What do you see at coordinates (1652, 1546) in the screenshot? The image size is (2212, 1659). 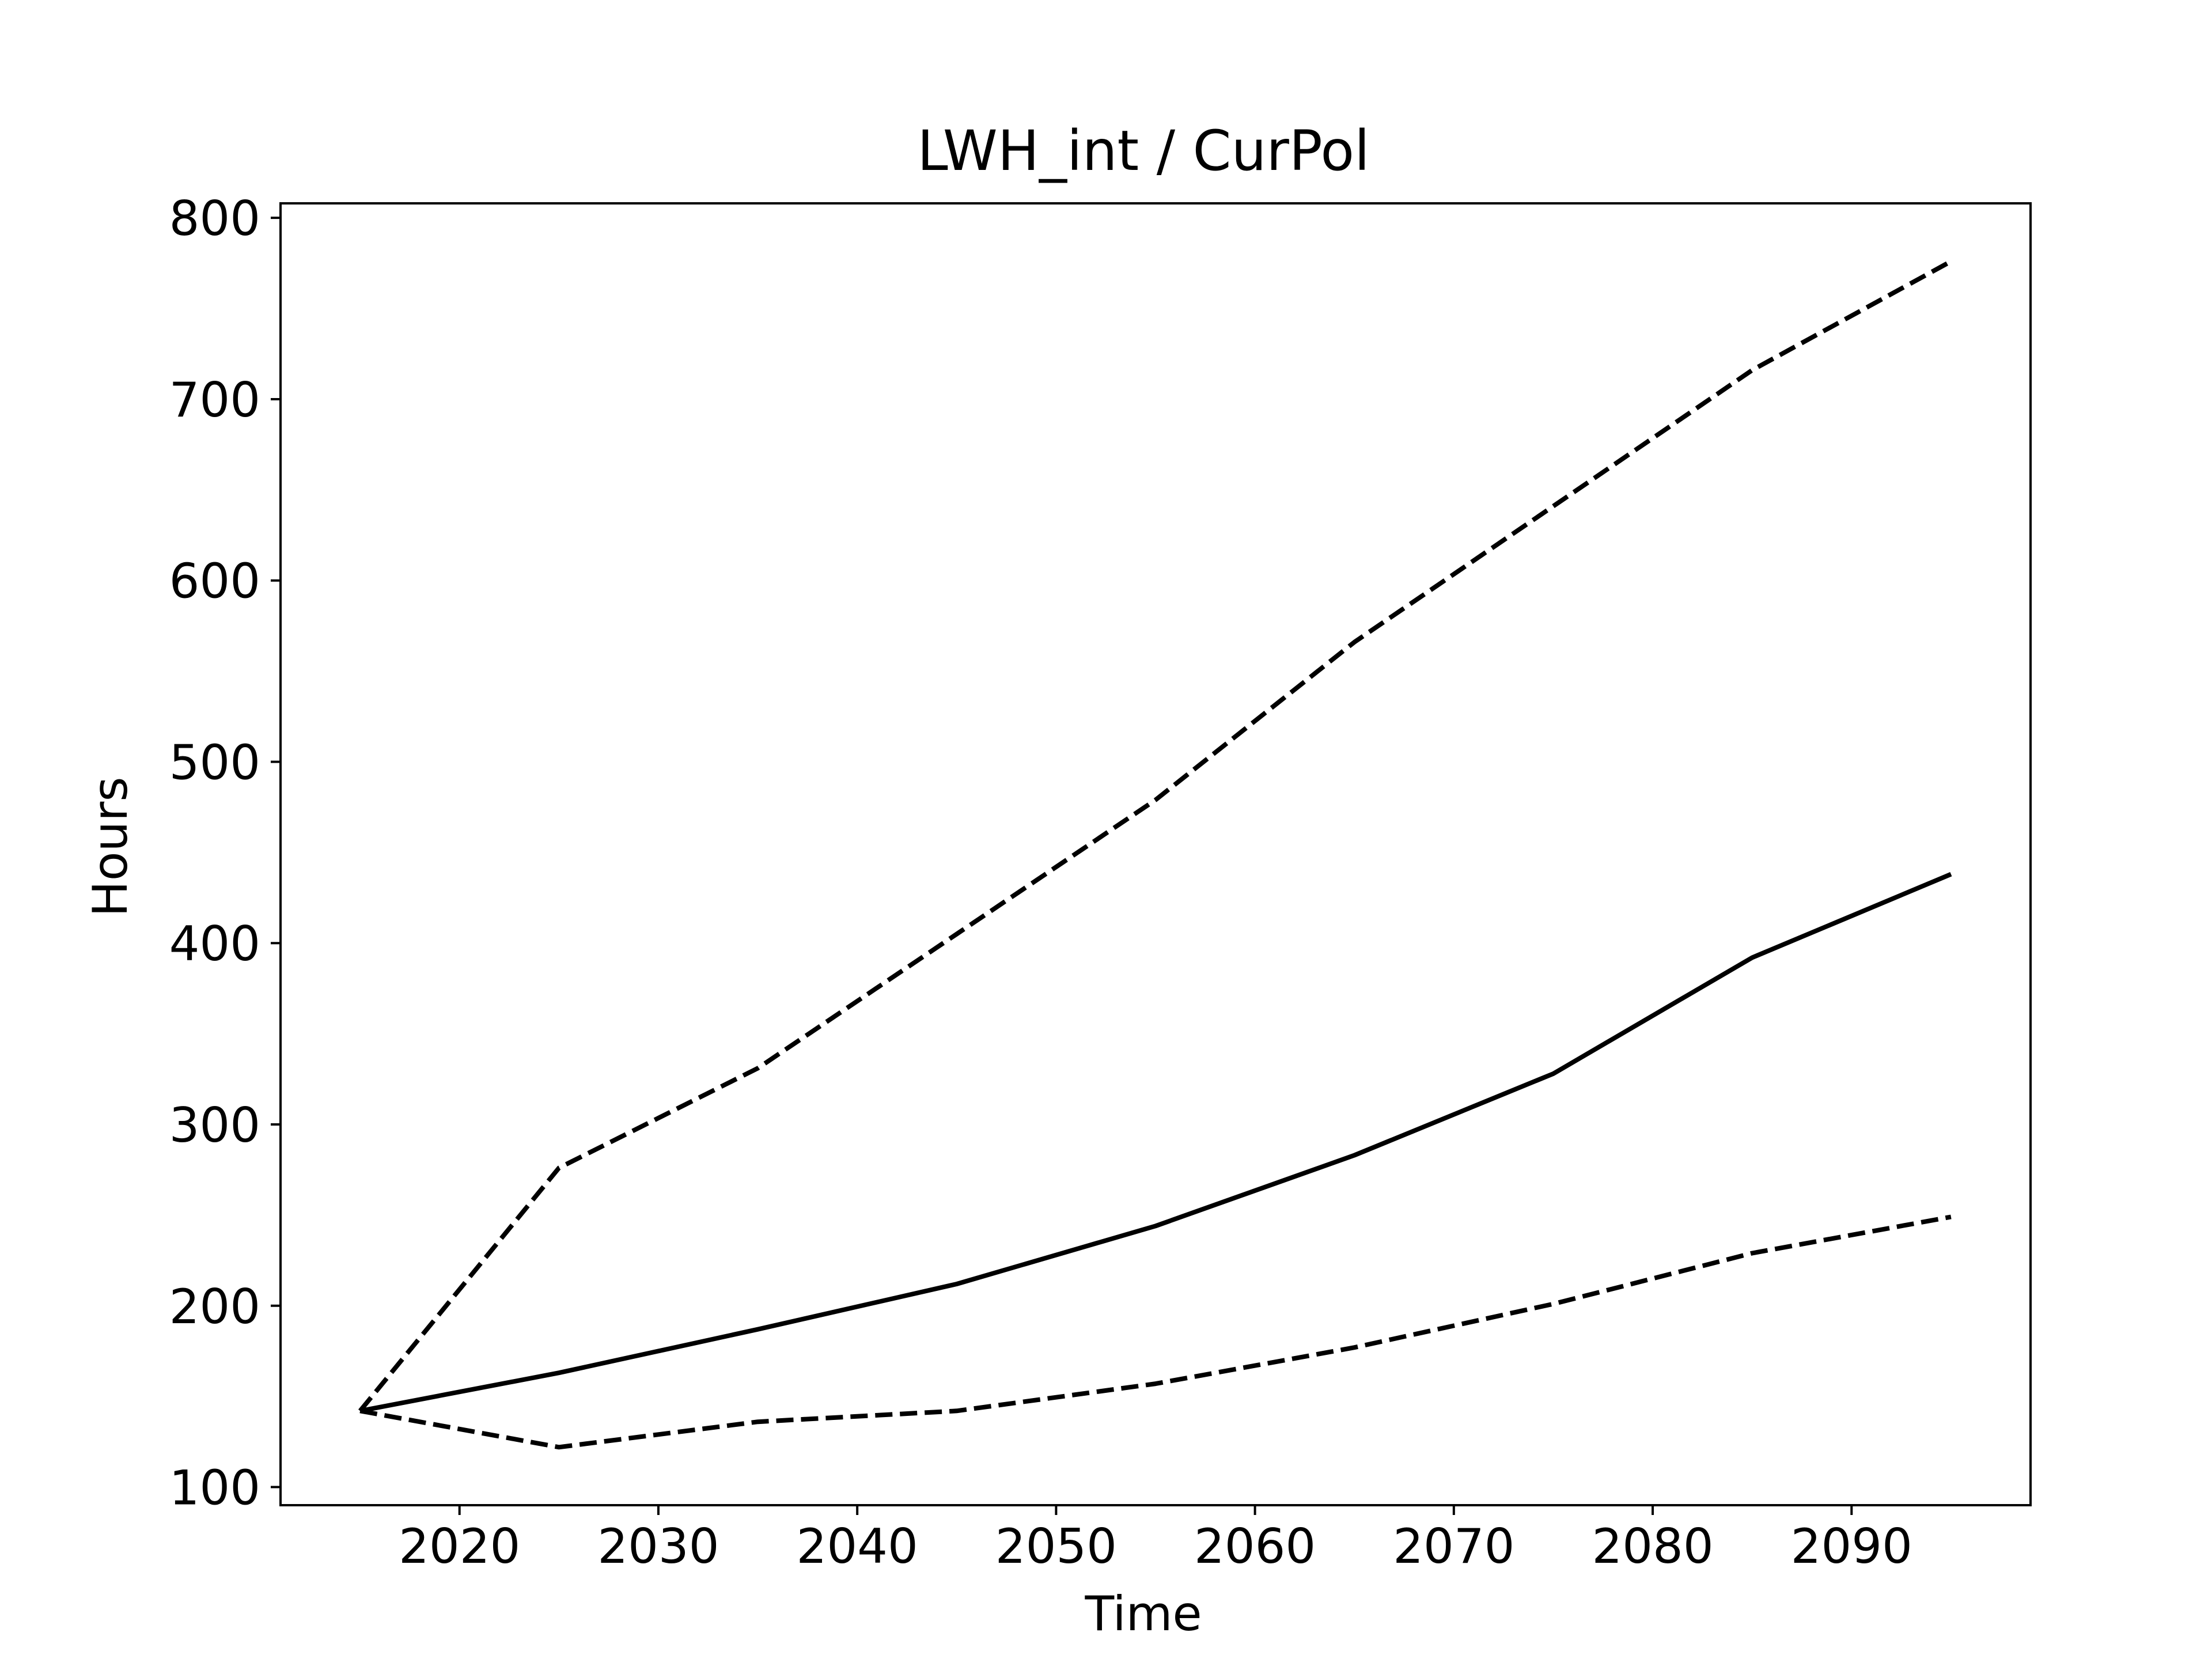 I see `x-tick-label: 2080` at bounding box center [1652, 1546].